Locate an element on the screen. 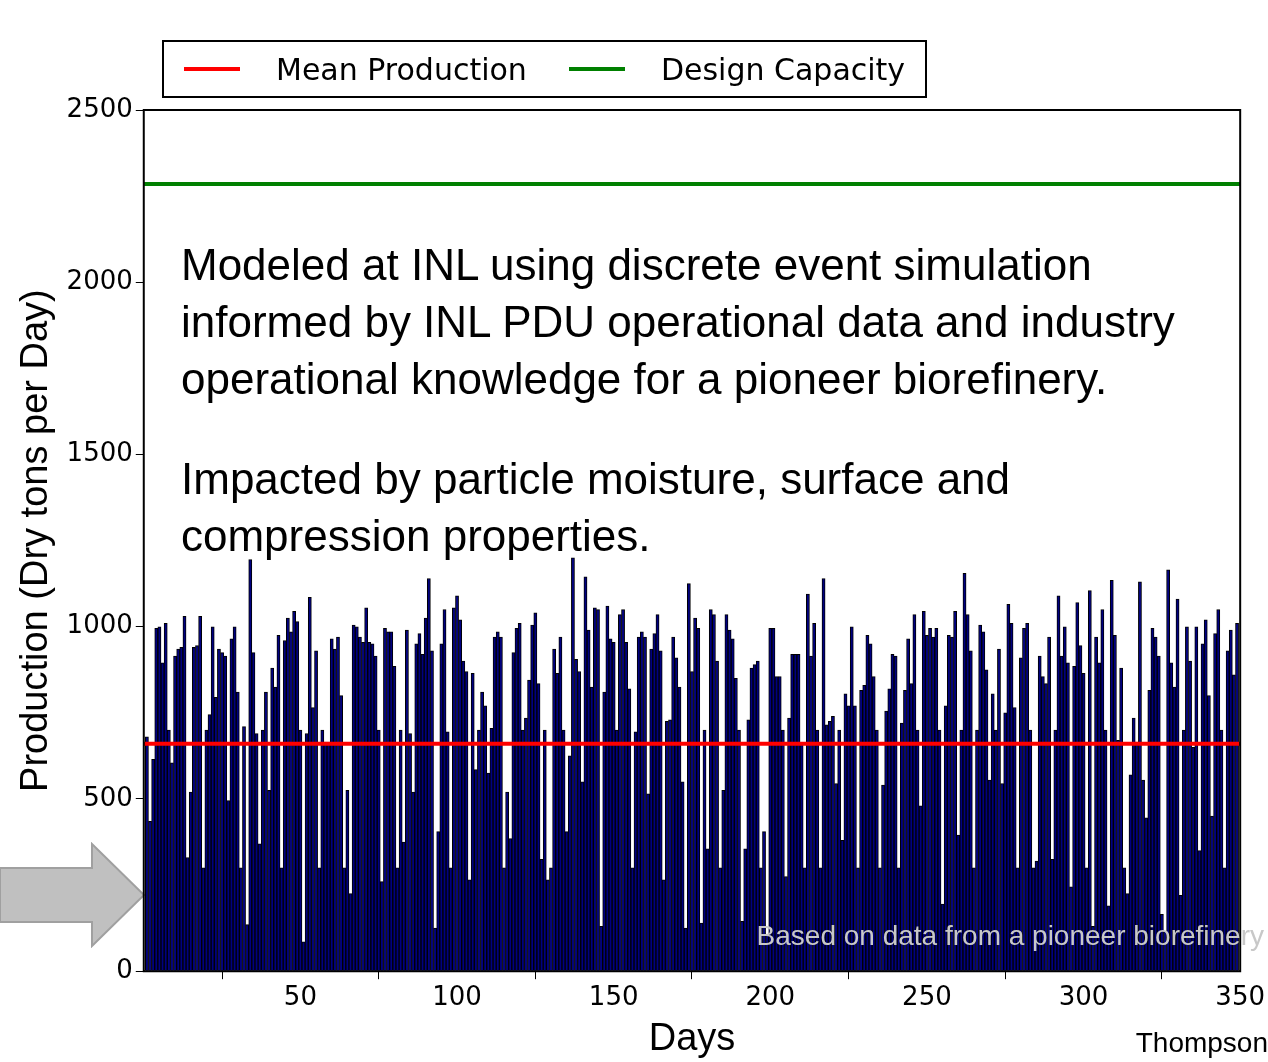 The height and width of the screenshot is (1062, 1268). annotation: Modeled at INL using discrete event simulation informed by INL PDU operational data and industry operational knowledge for a pioneer biorefinery. is located at coordinates (678, 322).